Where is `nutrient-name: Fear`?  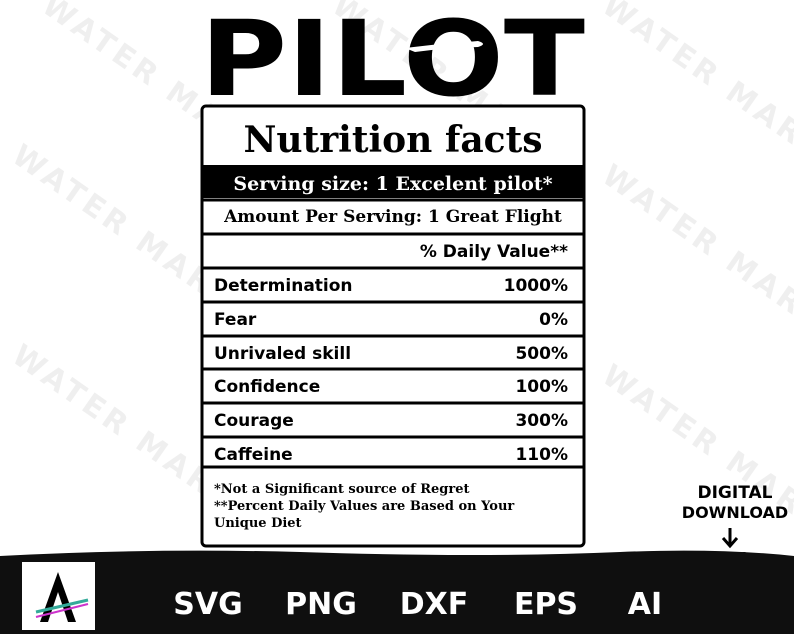 nutrient-name: Fear is located at coordinates (235, 320).